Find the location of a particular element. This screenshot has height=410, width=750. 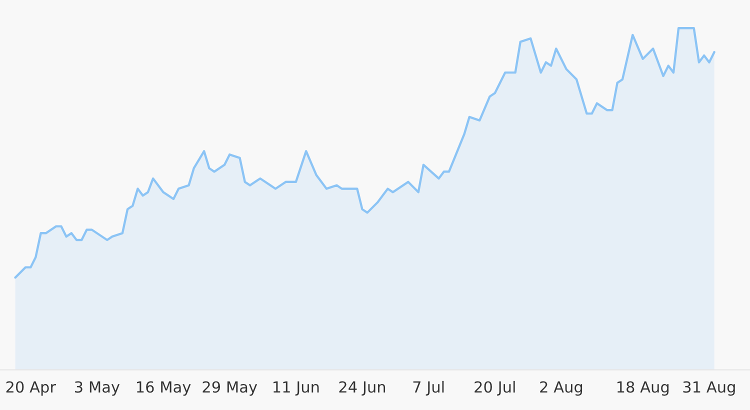

x-tick-label: 16 May is located at coordinates (164, 388).